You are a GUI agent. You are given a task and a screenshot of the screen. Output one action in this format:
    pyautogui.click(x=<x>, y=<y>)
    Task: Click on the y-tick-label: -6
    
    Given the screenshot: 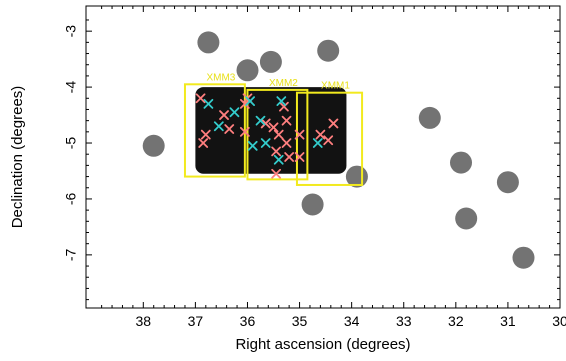 What is the action you would take?
    pyautogui.click(x=71, y=199)
    